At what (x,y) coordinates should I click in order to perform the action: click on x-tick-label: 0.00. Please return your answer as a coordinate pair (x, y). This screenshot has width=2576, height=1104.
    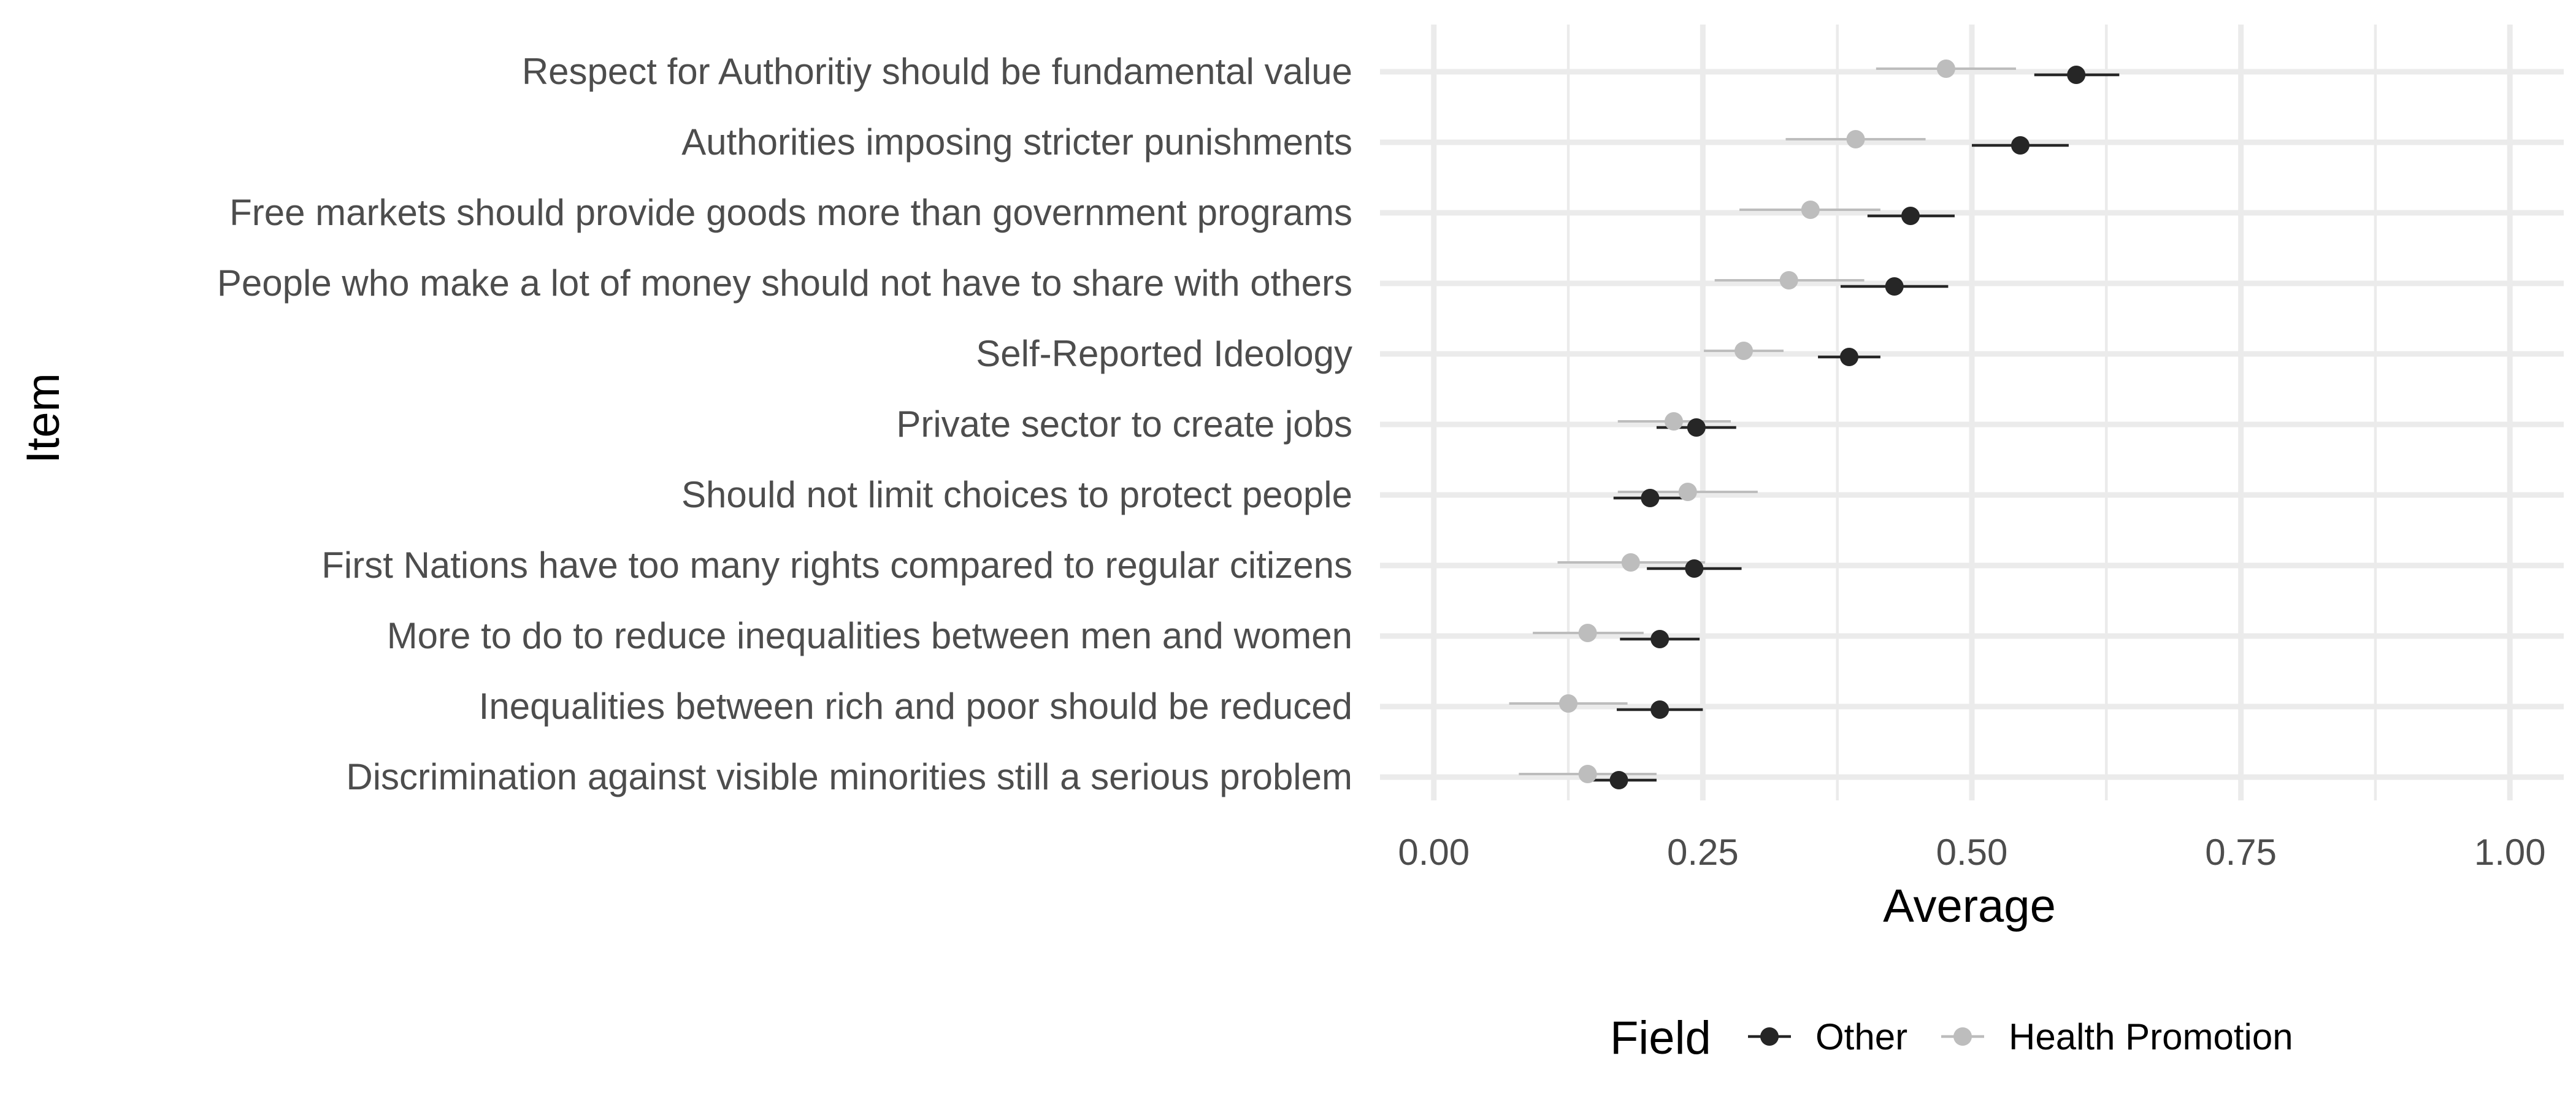
    Looking at the image, I should click on (1434, 852).